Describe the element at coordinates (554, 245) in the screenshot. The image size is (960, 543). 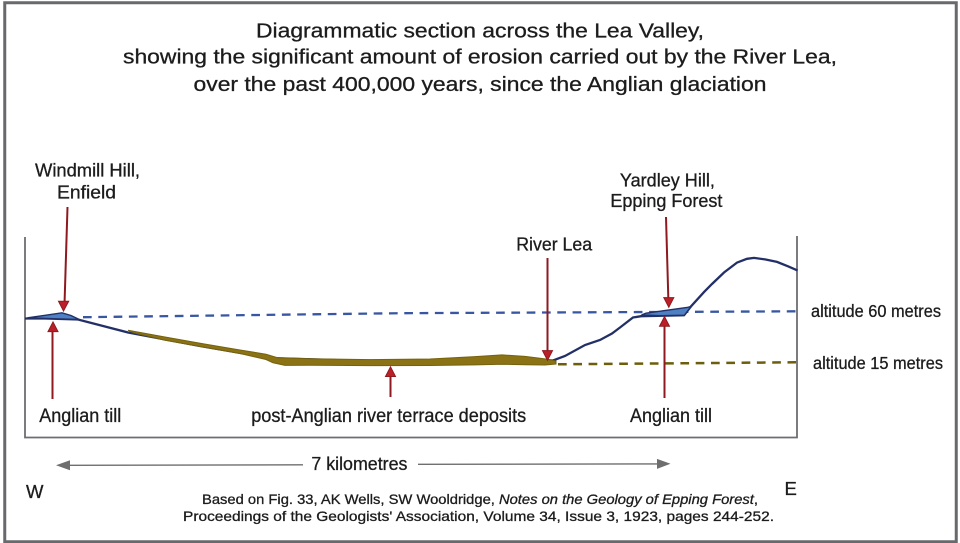
I see `svg-text: River Lea` at that location.